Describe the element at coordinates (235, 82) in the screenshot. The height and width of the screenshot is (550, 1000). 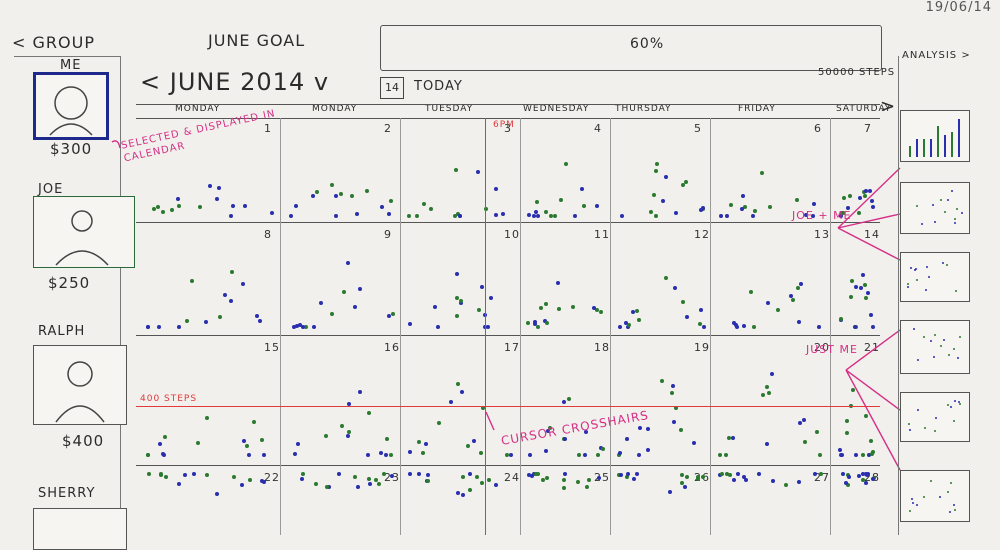
I see `month-selector: < JUNE 2014 v` at that location.